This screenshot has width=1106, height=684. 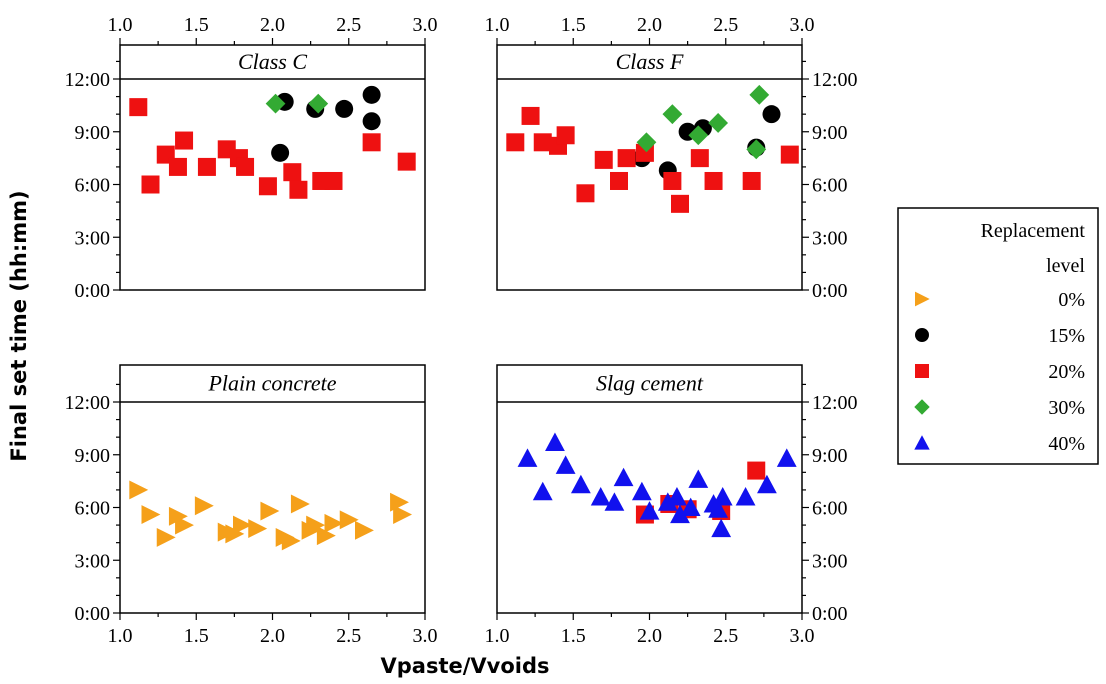 What do you see at coordinates (271, 383) in the screenshot?
I see `panel-title: Plain concrete` at bounding box center [271, 383].